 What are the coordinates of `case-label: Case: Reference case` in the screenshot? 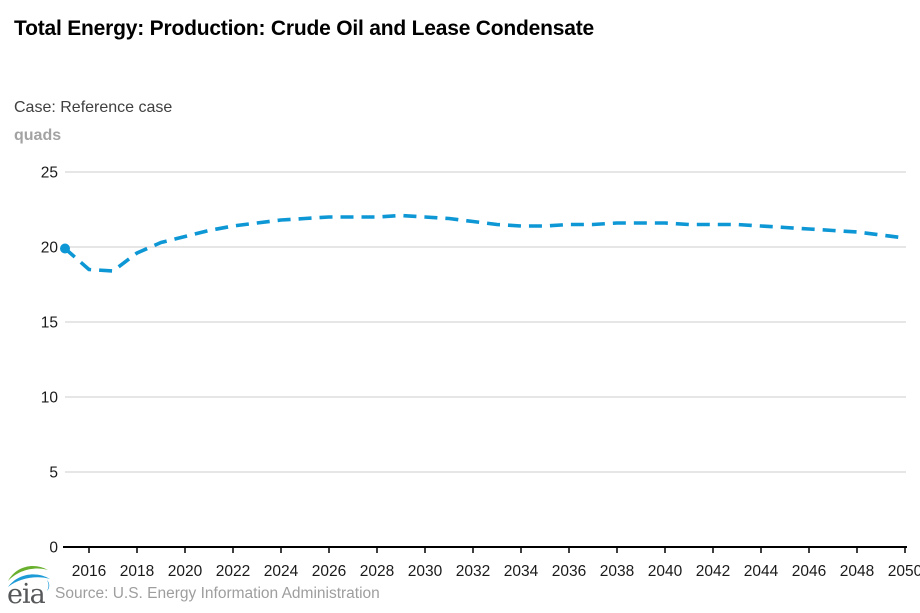 It's located at (93, 107).